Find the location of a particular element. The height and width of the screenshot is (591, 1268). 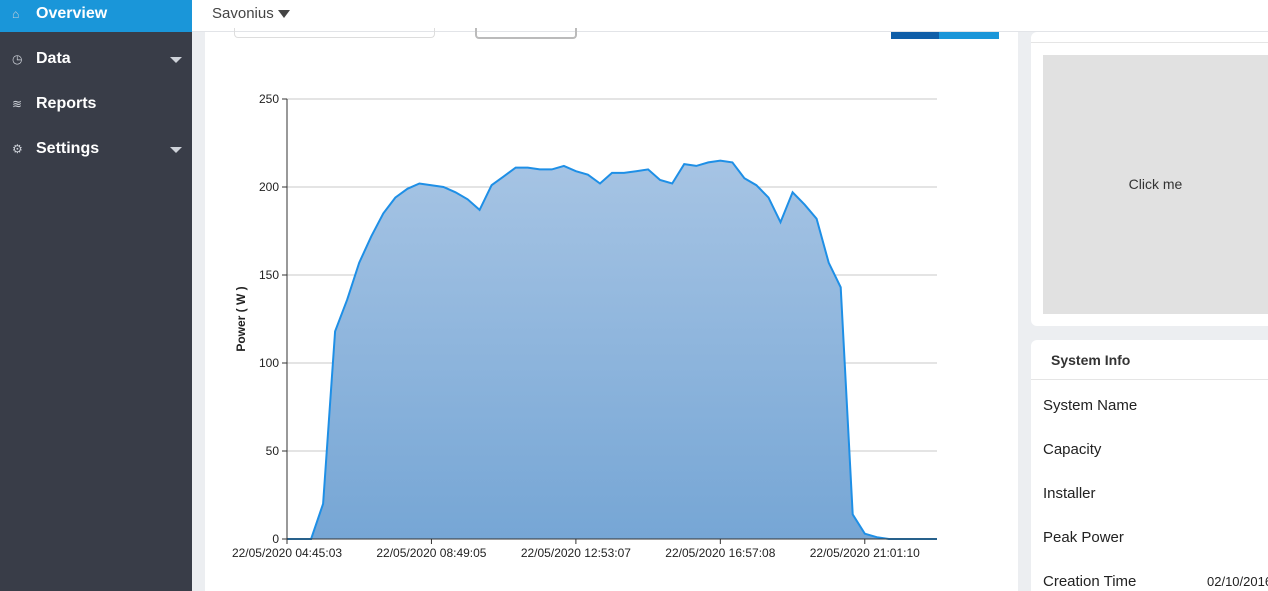

info-label: Capacity is located at coordinates (1072, 449).